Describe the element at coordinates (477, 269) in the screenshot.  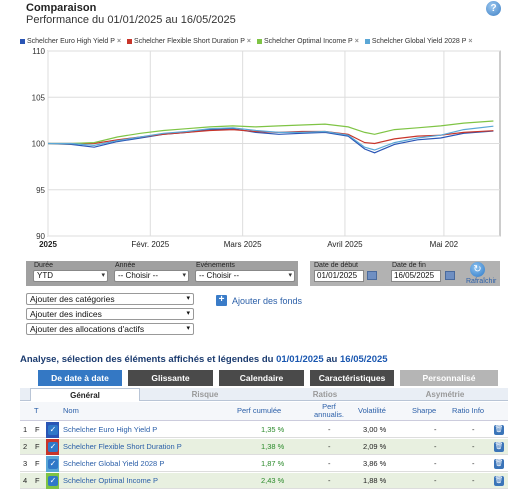
I see `refresh-icon: ↻` at that location.